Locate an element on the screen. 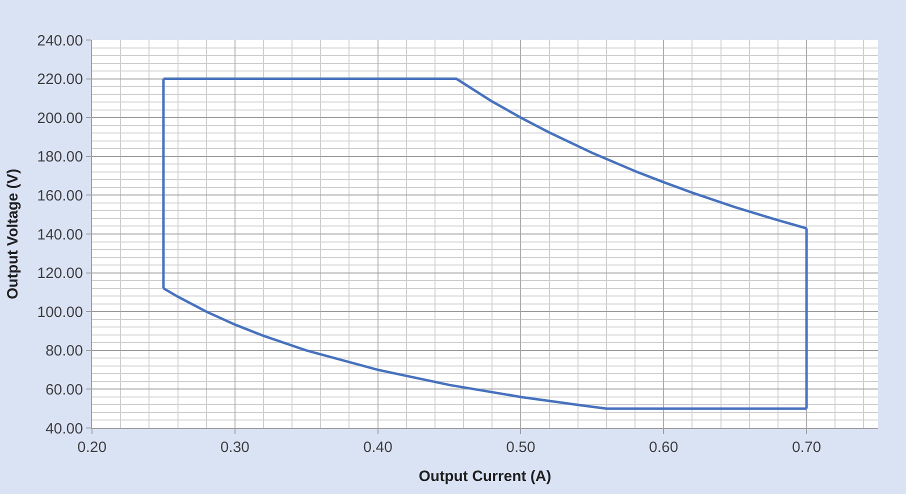 The width and height of the screenshot is (906, 494). x-tick-label: 0.50 is located at coordinates (521, 447).